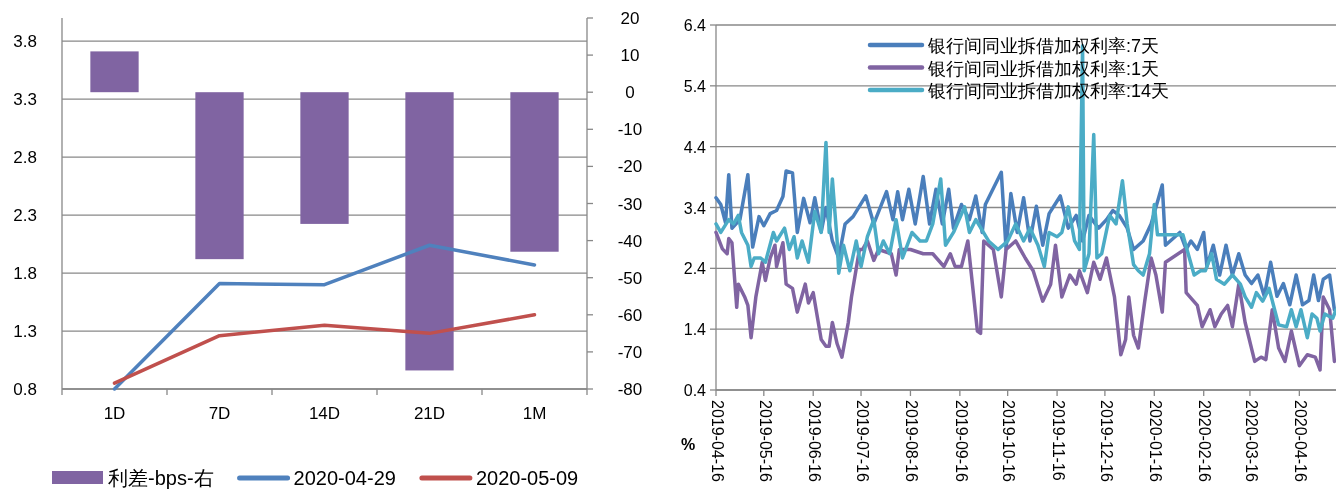  I want to click on x-tick-label: 2019-08-16, so click(912, 441).